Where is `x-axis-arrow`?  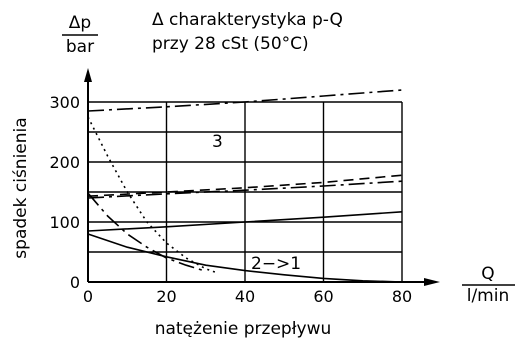
x-axis-arrow is located at coordinates (432, 282).